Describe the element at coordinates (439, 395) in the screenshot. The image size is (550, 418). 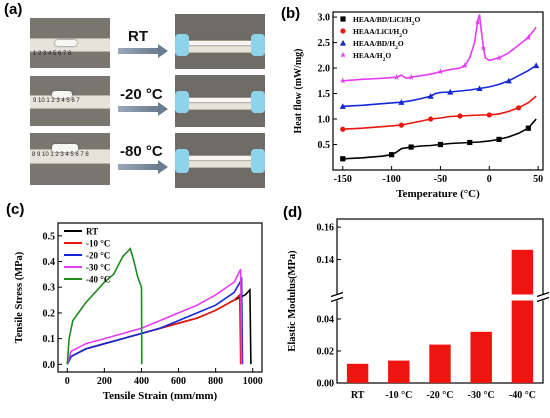
I see `x-tick-label: -20 °C` at that location.